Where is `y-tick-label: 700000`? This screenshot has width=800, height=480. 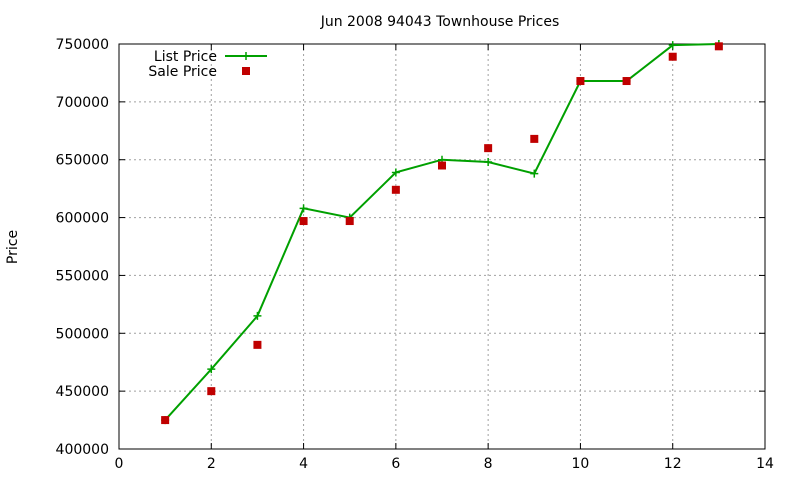 y-tick-label: 700000 is located at coordinates (82, 103).